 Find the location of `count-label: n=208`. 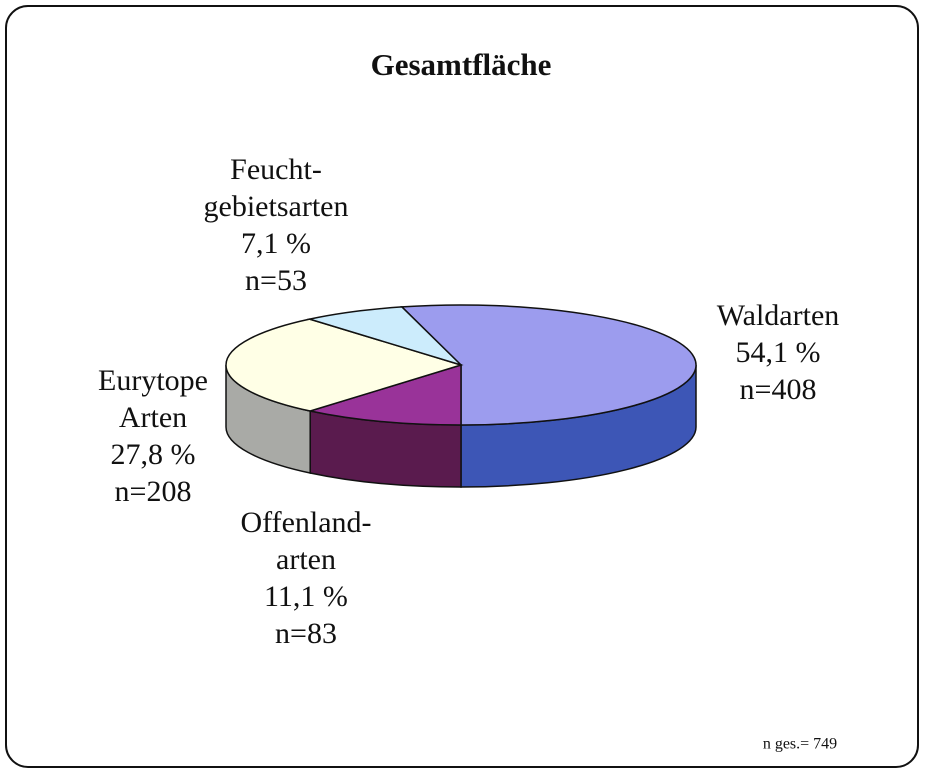

count-label: n=208 is located at coordinates (153, 491).